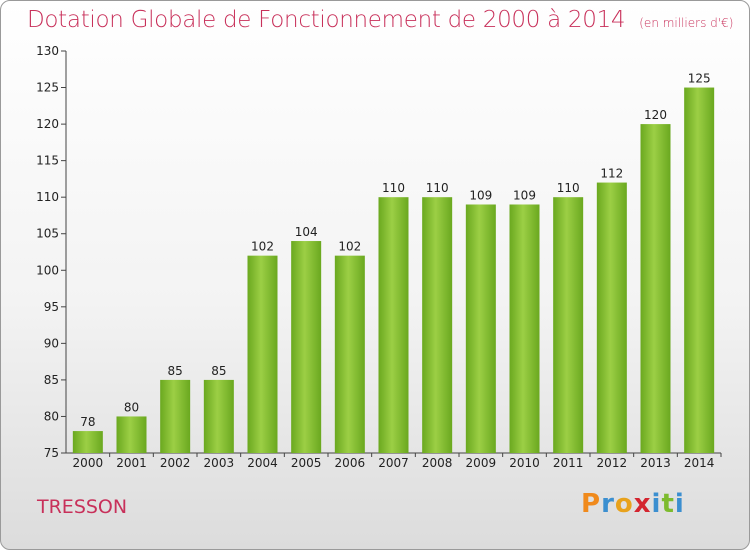 The height and width of the screenshot is (550, 750). I want to click on proxiti-logo: Proxiti, so click(633, 504).